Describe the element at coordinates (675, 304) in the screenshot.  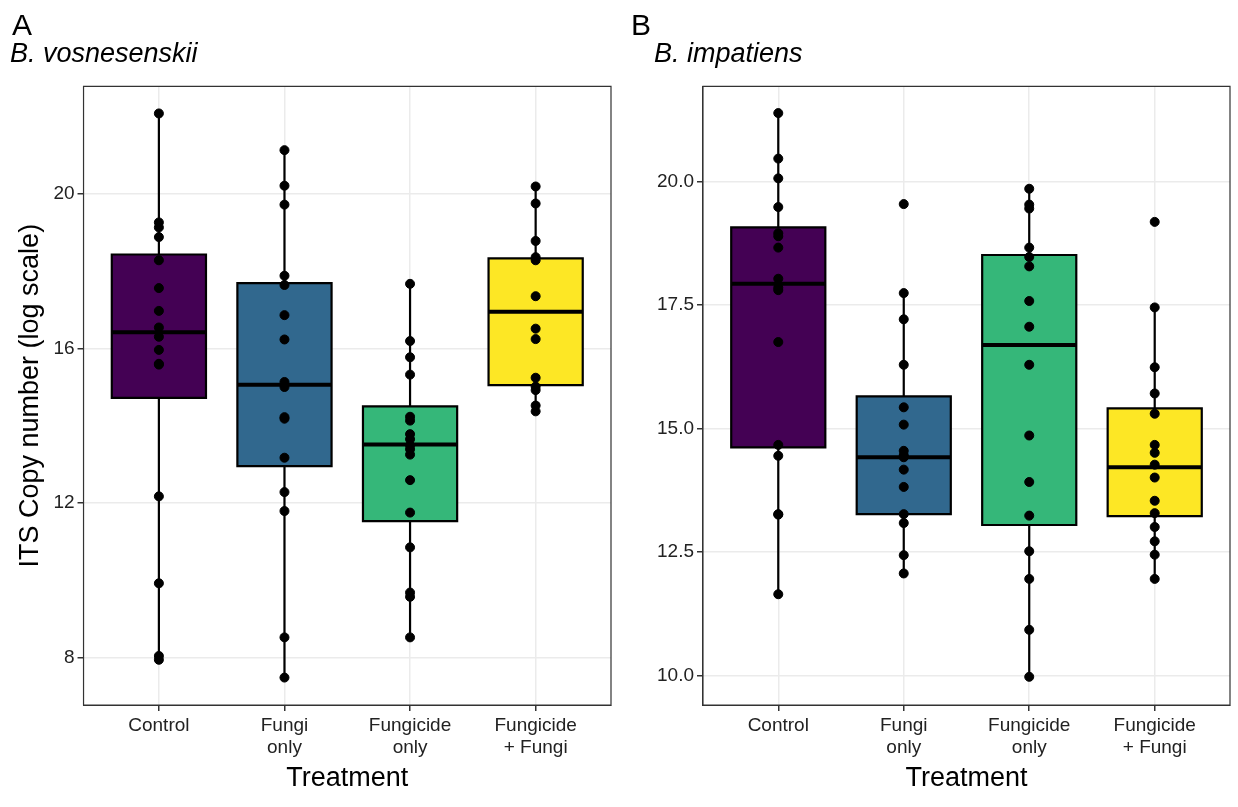
I see `y-tick-label: 17.5` at that location.